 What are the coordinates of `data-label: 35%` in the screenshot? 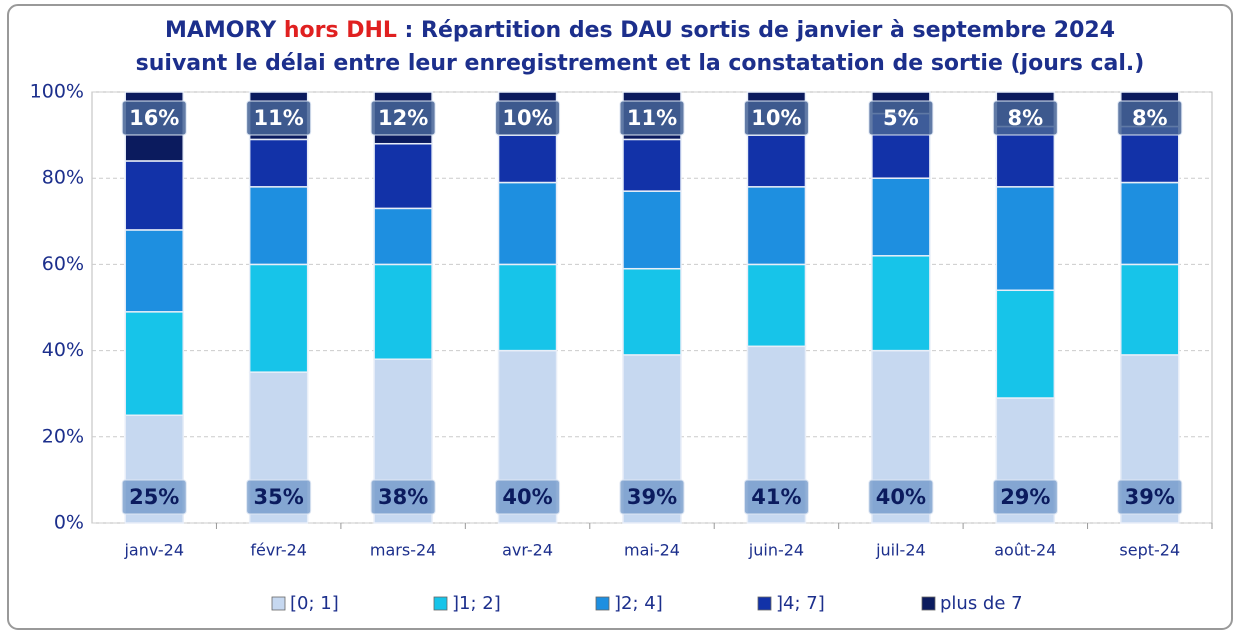 It's located at (279, 497).